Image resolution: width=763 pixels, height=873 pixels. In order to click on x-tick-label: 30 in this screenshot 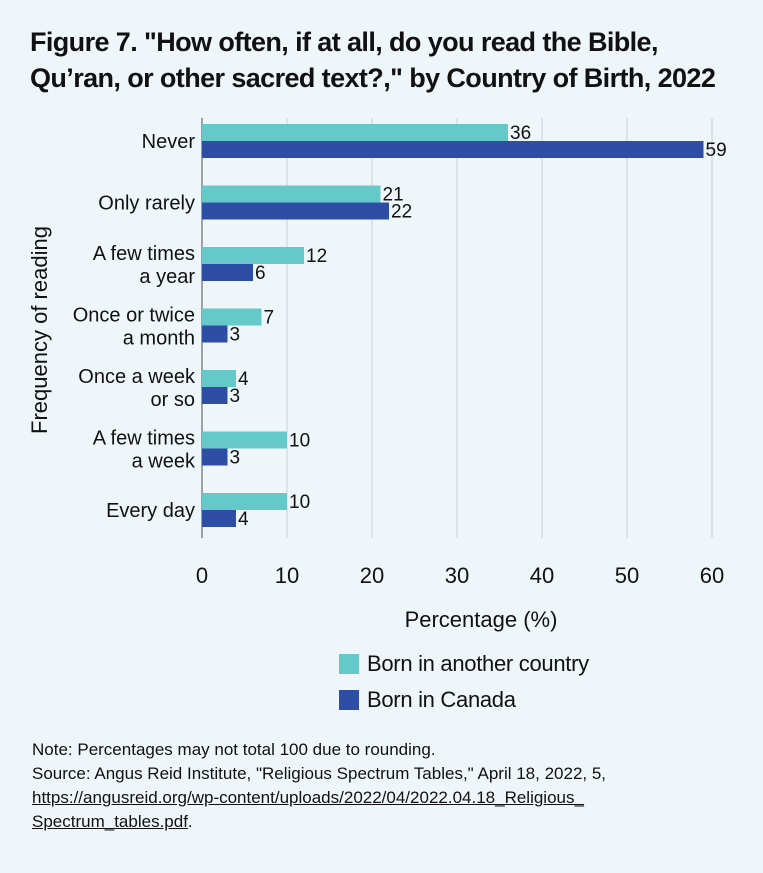, I will do `click(457, 575)`.